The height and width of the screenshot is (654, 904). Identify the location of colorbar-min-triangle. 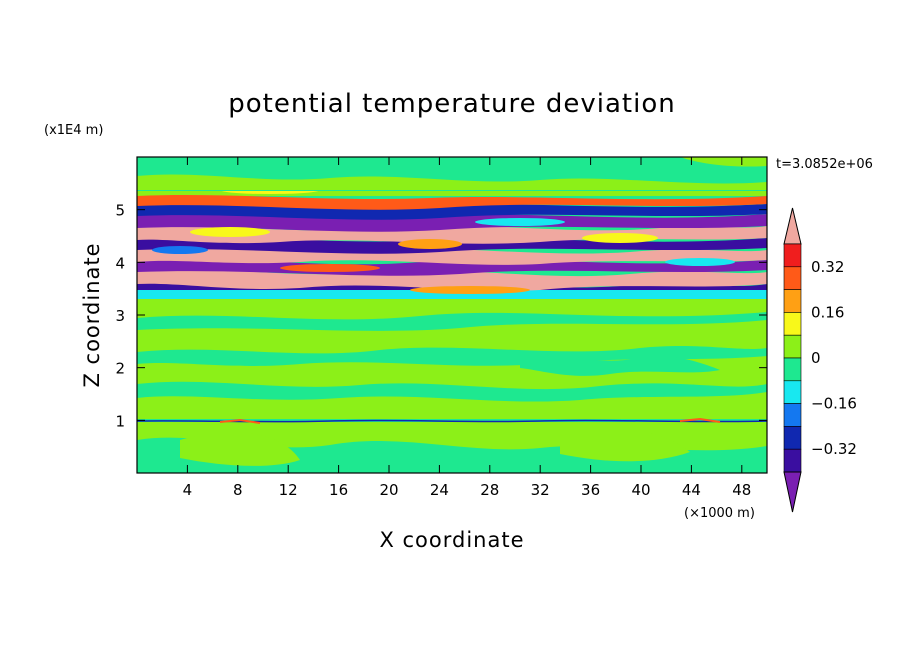
(792, 492).